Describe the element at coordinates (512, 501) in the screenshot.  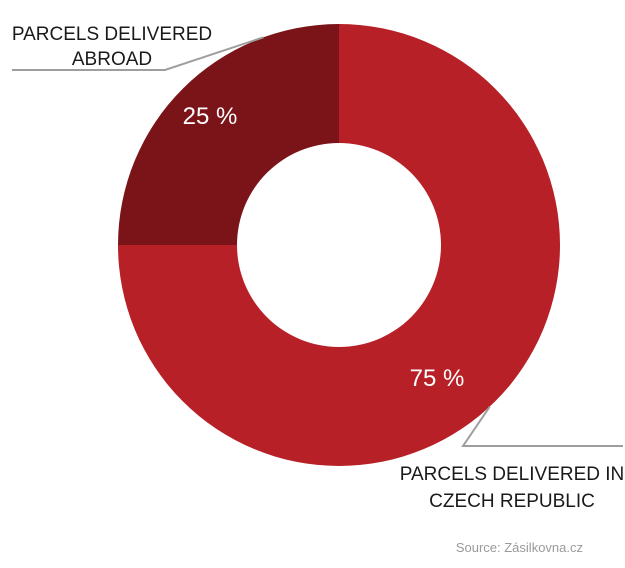
I see `slice-category-label-line: CZECH REPUBLIC` at that location.